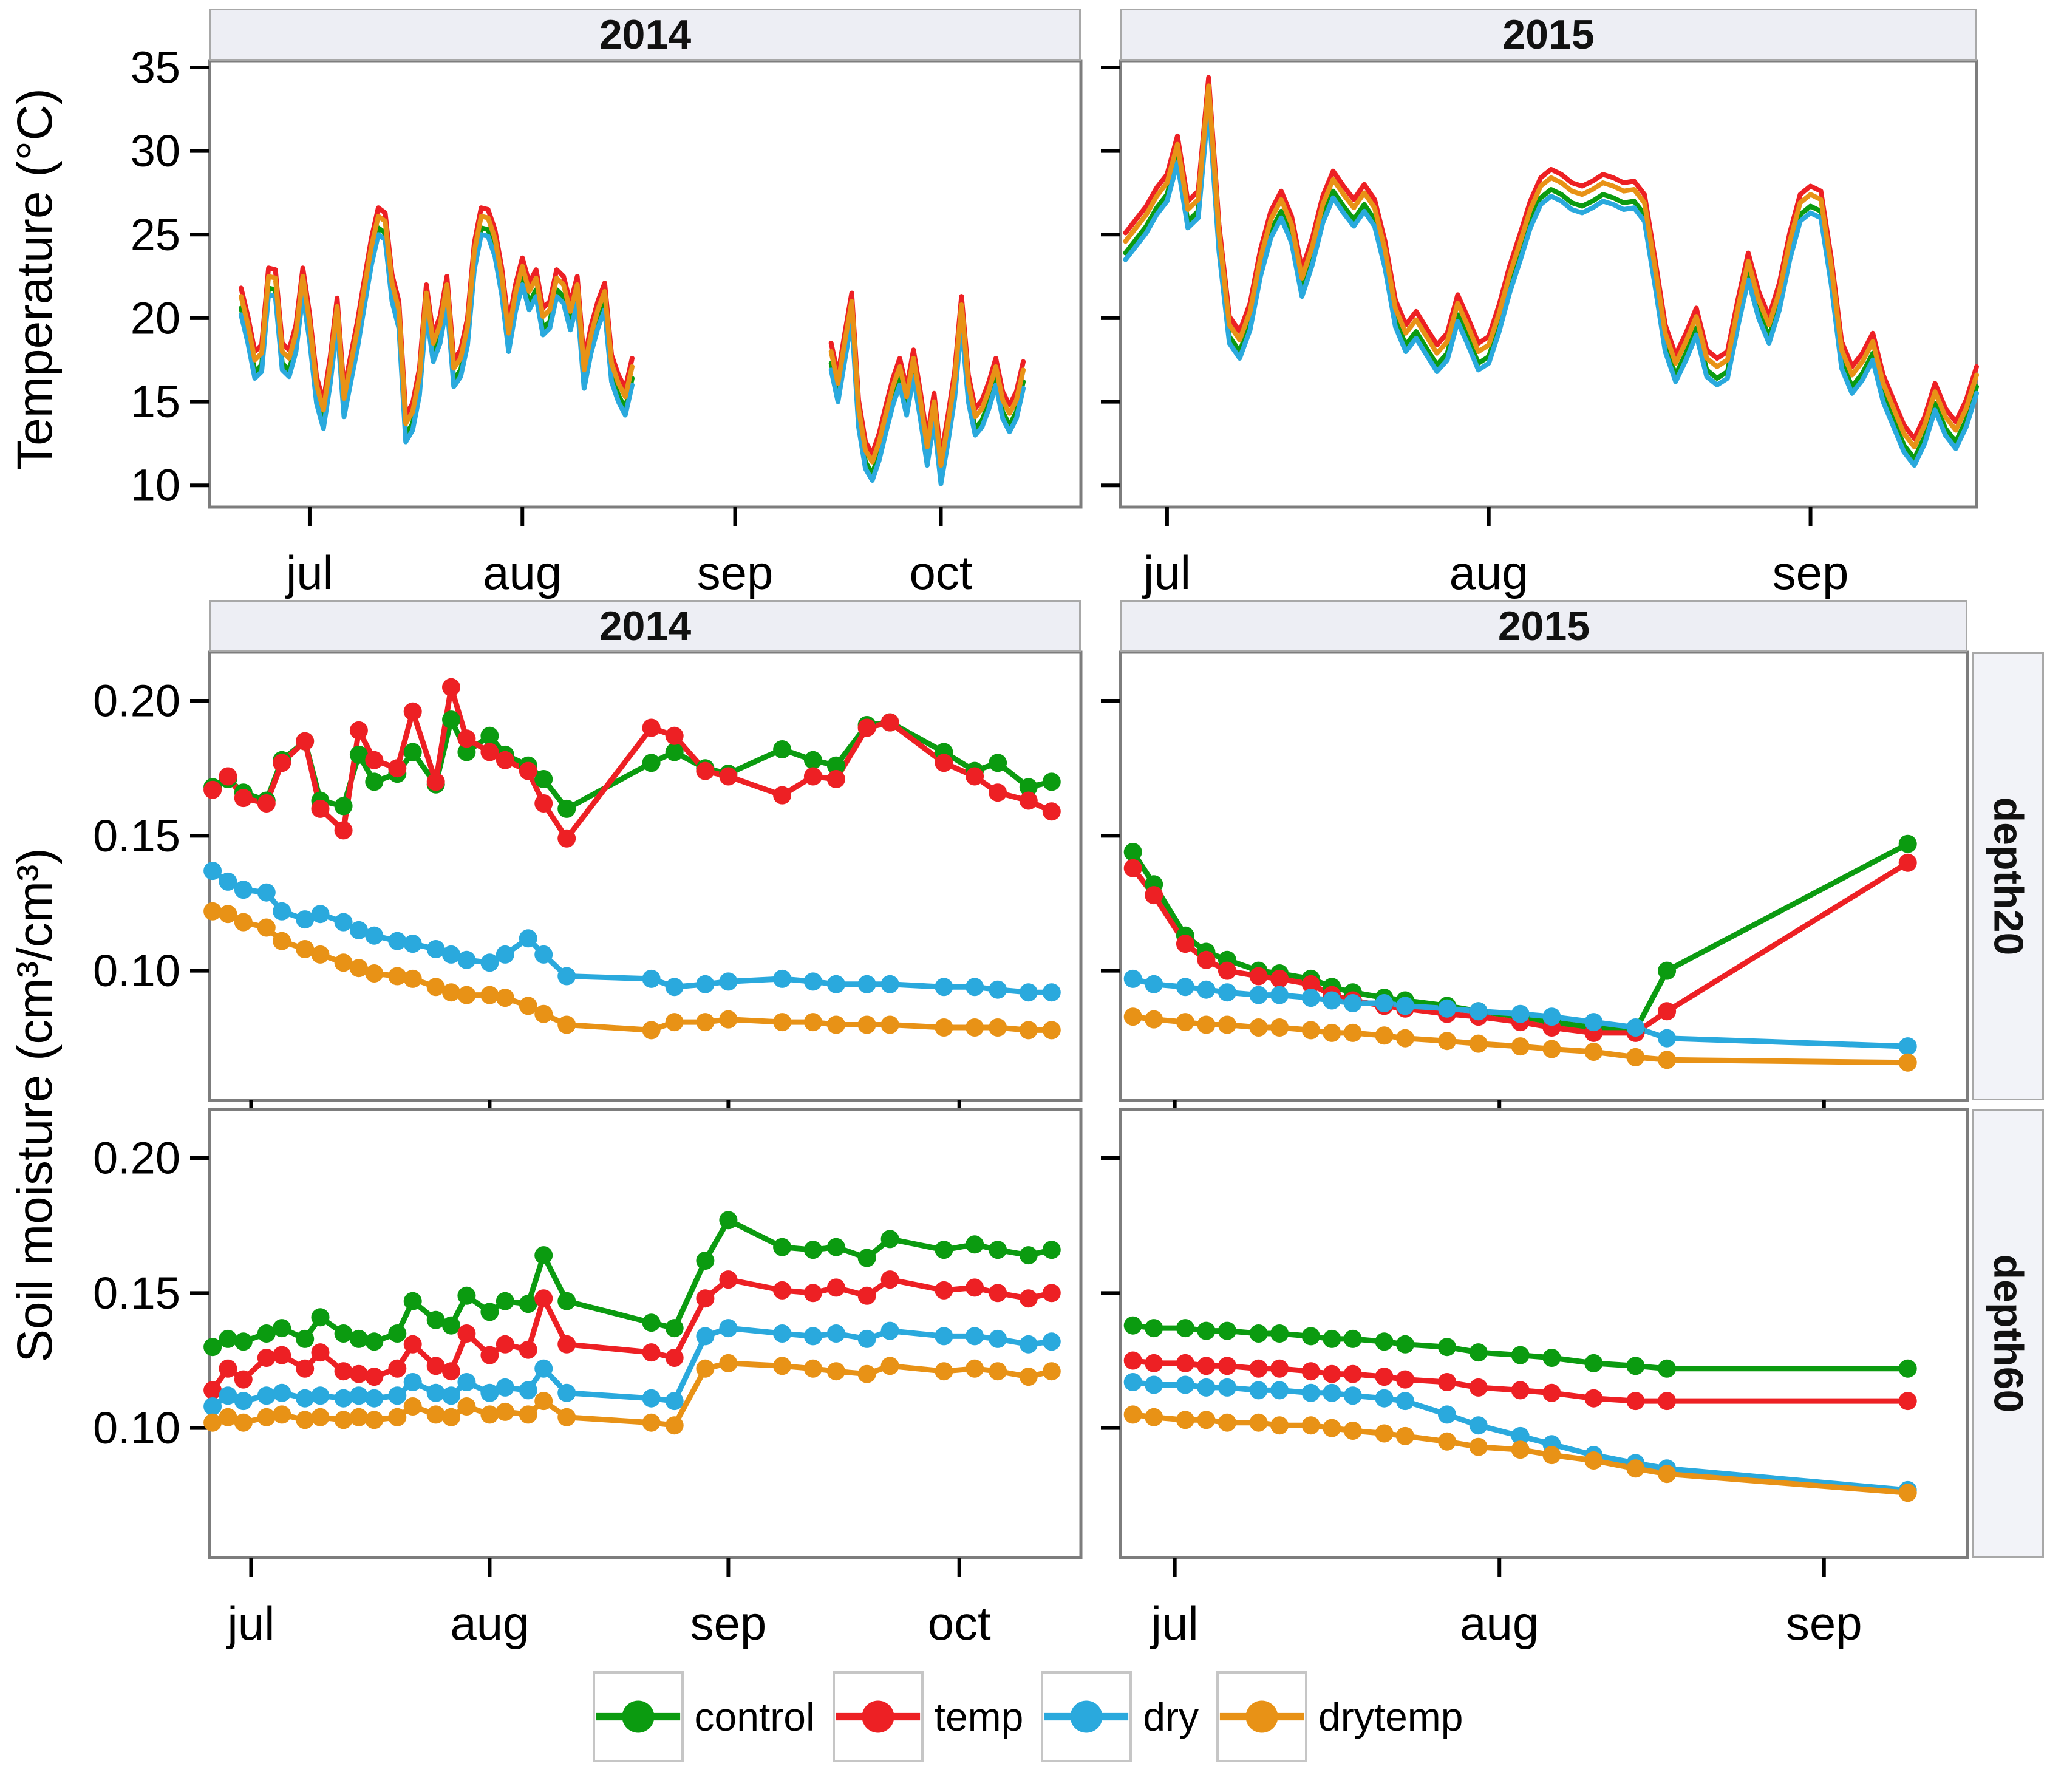  Describe the element at coordinates (136, 836) in the screenshot. I see `y-tick-label: 0.15` at that location.